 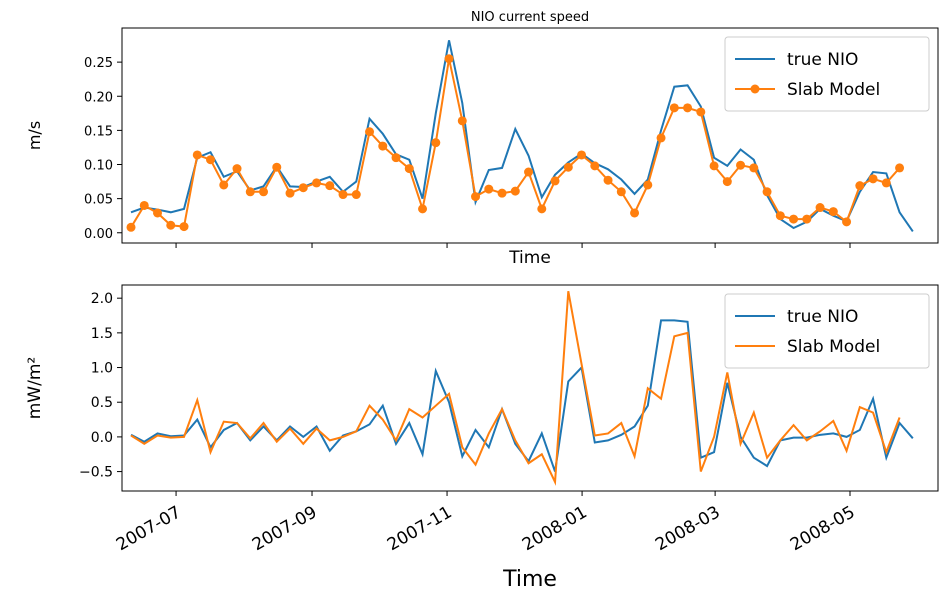 I want to click on y-tick-label: 0.5, so click(x=102, y=403).